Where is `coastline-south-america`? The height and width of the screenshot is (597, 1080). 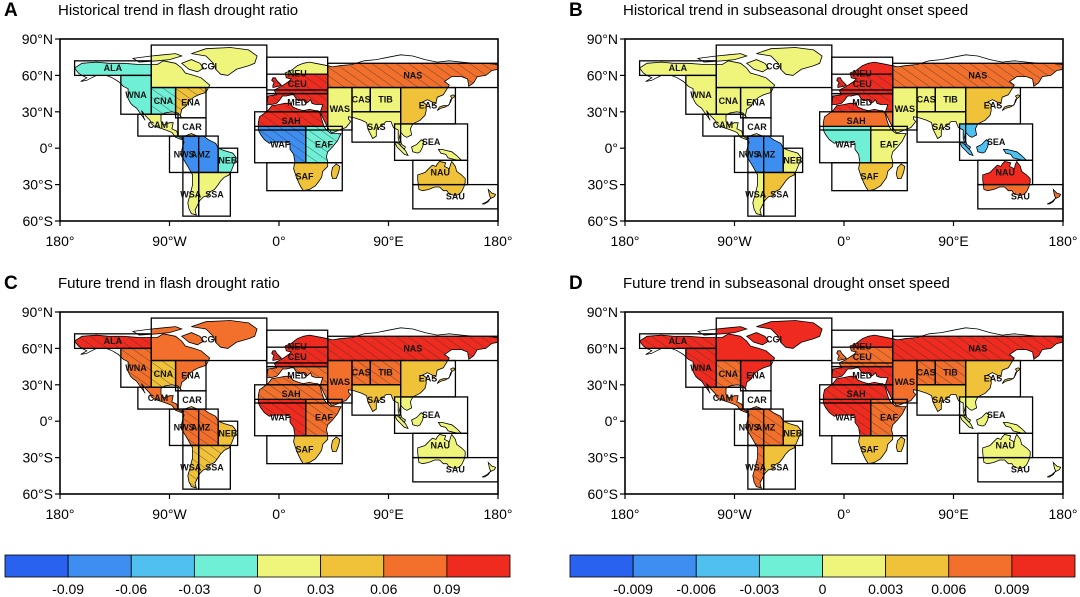 coastline-south-america is located at coordinates (208, 174).